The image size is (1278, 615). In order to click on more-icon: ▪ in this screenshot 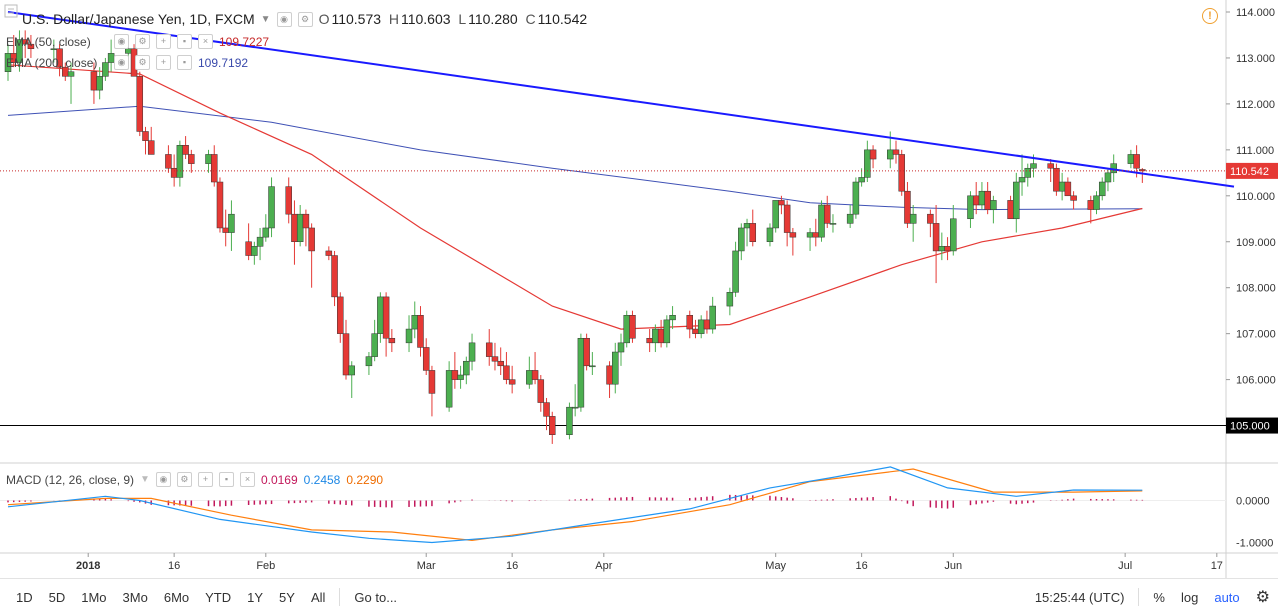, I will do `click(226, 479)`.